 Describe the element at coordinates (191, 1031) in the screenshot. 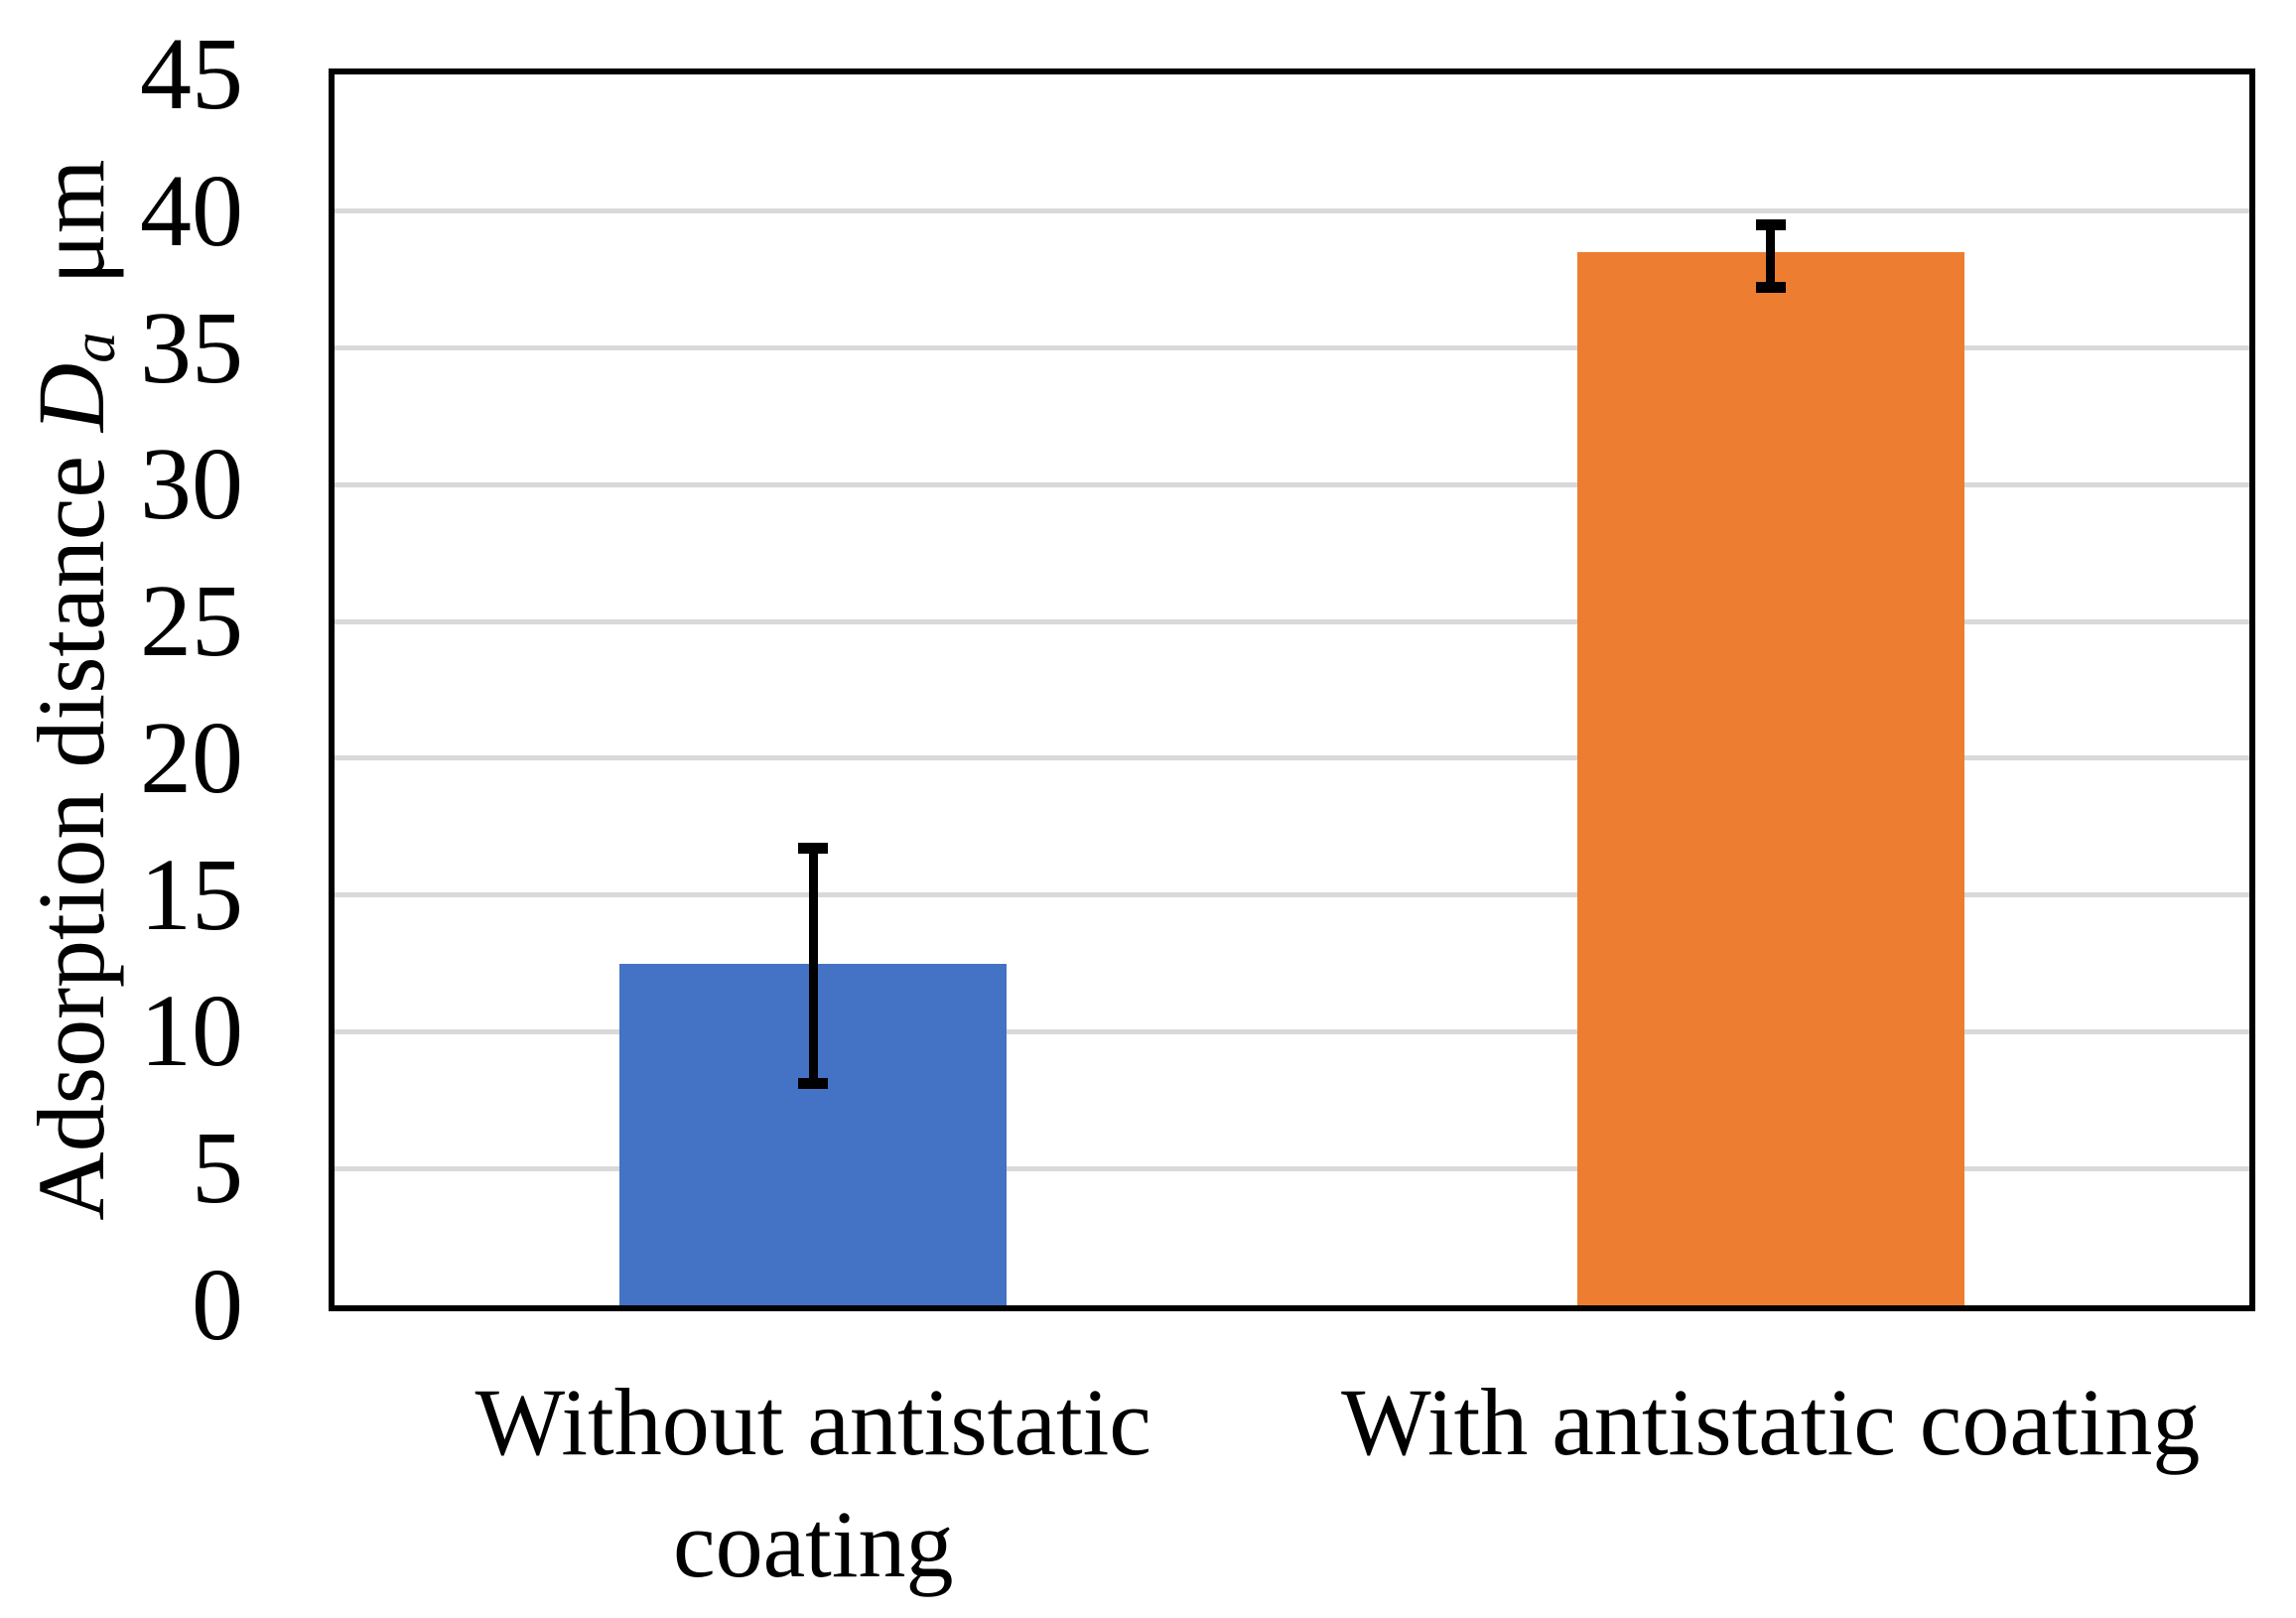

I see `y-tick-label-10: 10` at that location.